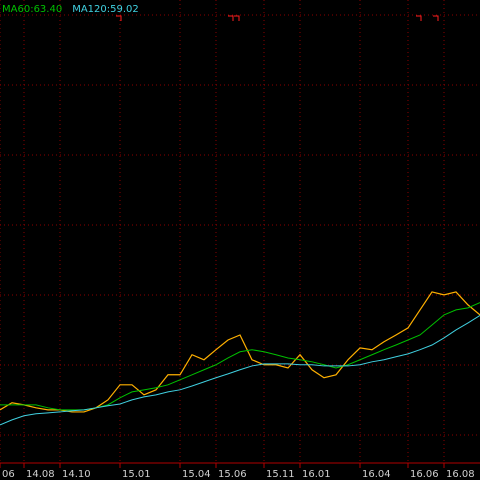  What do you see at coordinates (277, 18) in the screenshot?
I see `signal-marker` at bounding box center [277, 18].